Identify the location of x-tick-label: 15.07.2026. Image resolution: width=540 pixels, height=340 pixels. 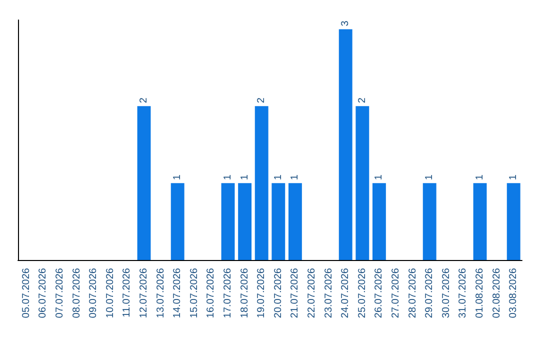
(194, 293).